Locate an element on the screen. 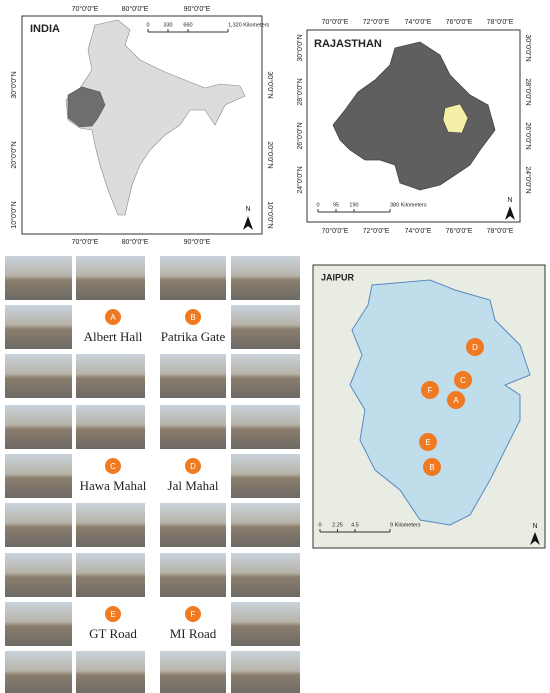 This screenshot has height=693, width=550. site-name: MI Road is located at coordinates (193, 633).